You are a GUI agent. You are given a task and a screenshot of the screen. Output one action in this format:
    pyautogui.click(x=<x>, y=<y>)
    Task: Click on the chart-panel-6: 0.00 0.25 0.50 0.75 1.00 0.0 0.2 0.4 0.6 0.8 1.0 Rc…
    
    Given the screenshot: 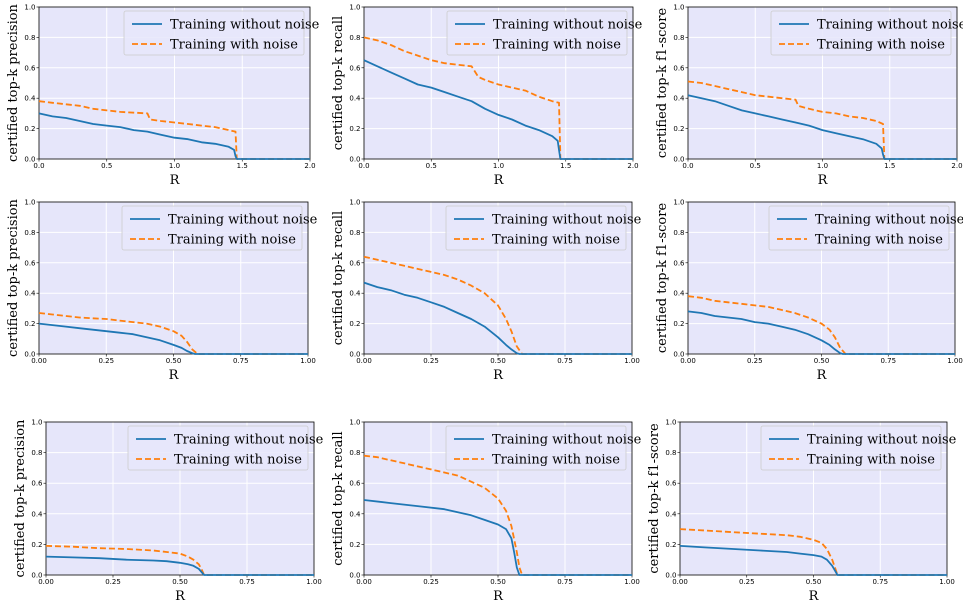 What is the action you would take?
    pyautogui.click(x=809, y=291)
    